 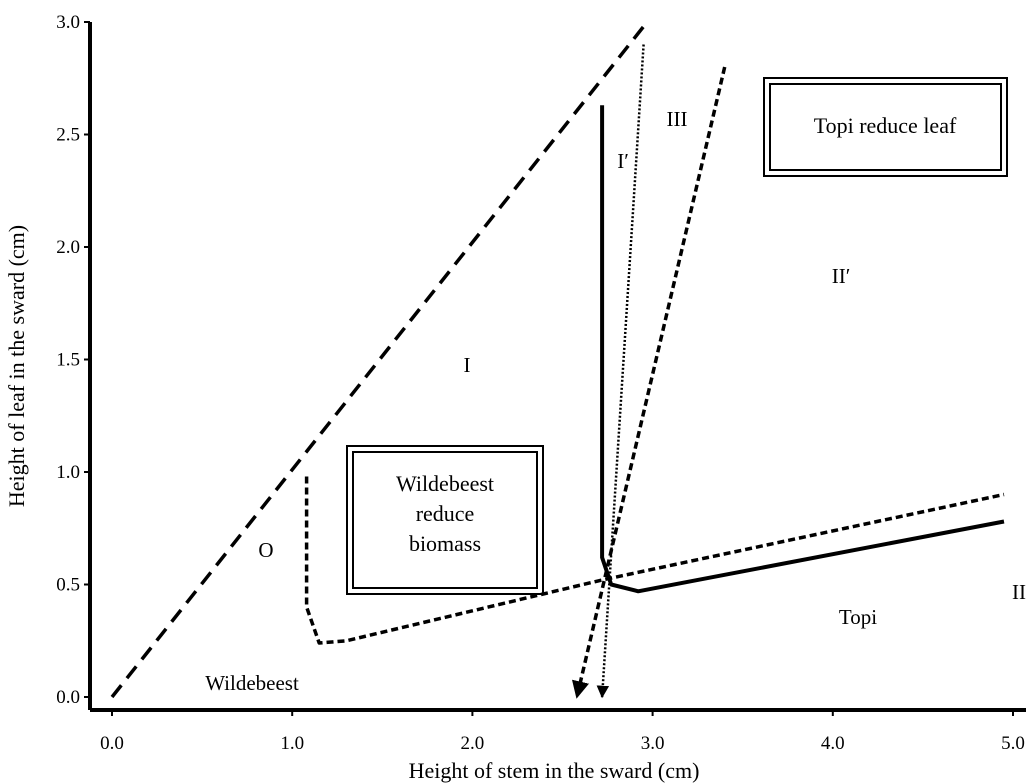 I want to click on y-tick-label: 2.5, so click(x=68, y=135).